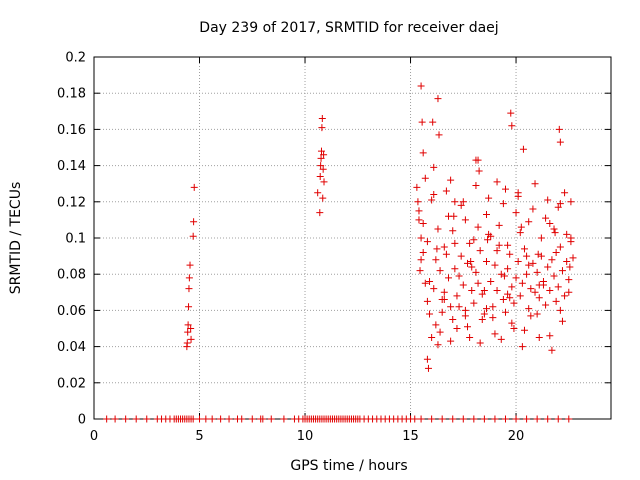  Describe the element at coordinates (71, 383) in the screenshot. I see `y-tick-label: 0.02` at that location.